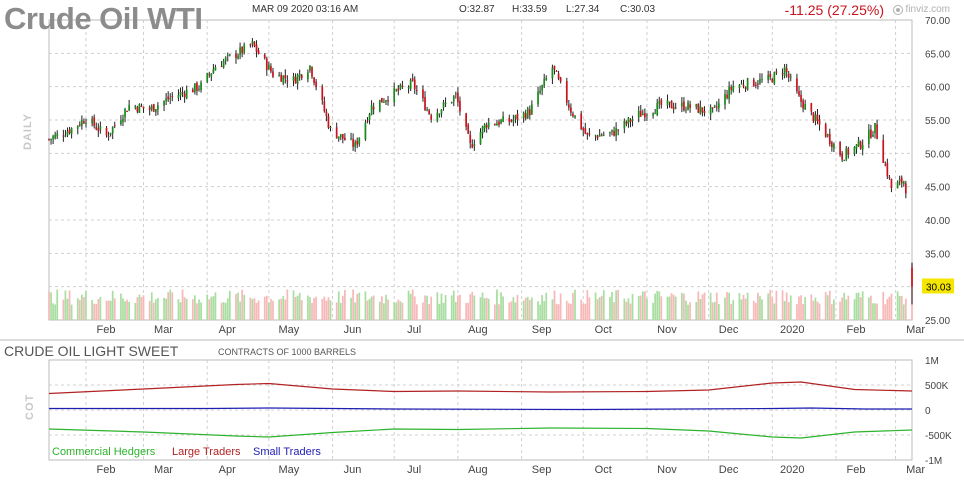 This screenshot has width=964, height=480. I want to click on close-value: C:30.03, so click(638, 9).